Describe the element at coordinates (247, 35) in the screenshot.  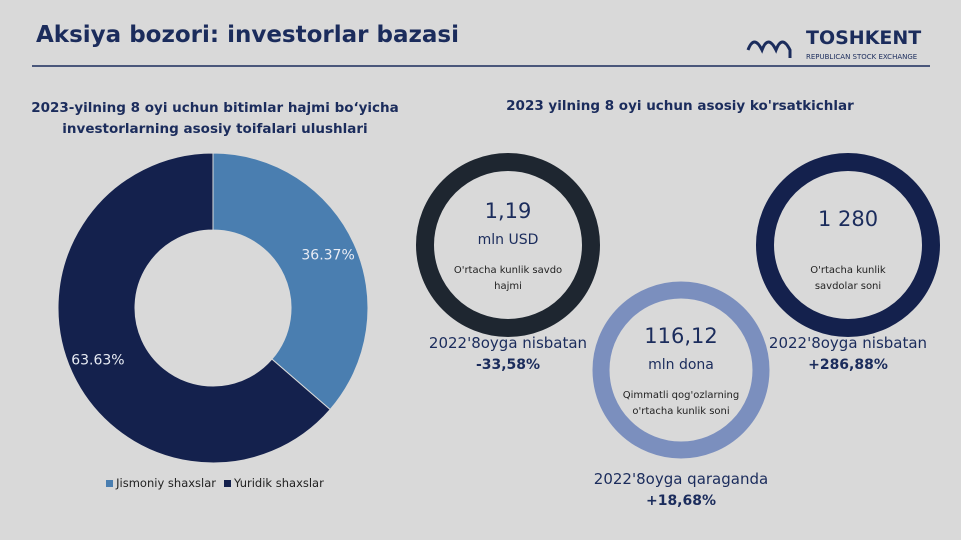
I see `page-title: Aksiya bozori: investorlar bazasi` at that location.